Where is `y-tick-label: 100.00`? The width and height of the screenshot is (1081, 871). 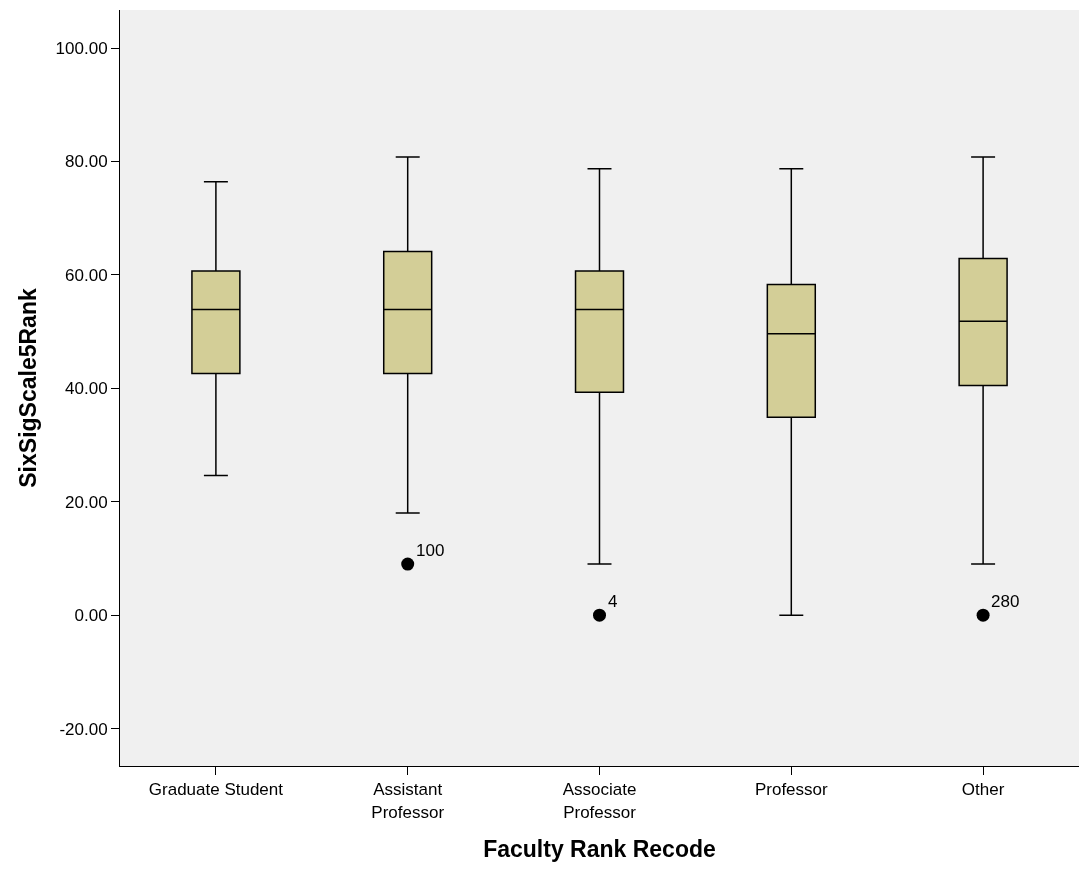 y-tick-label: 100.00 is located at coordinates (81, 48).